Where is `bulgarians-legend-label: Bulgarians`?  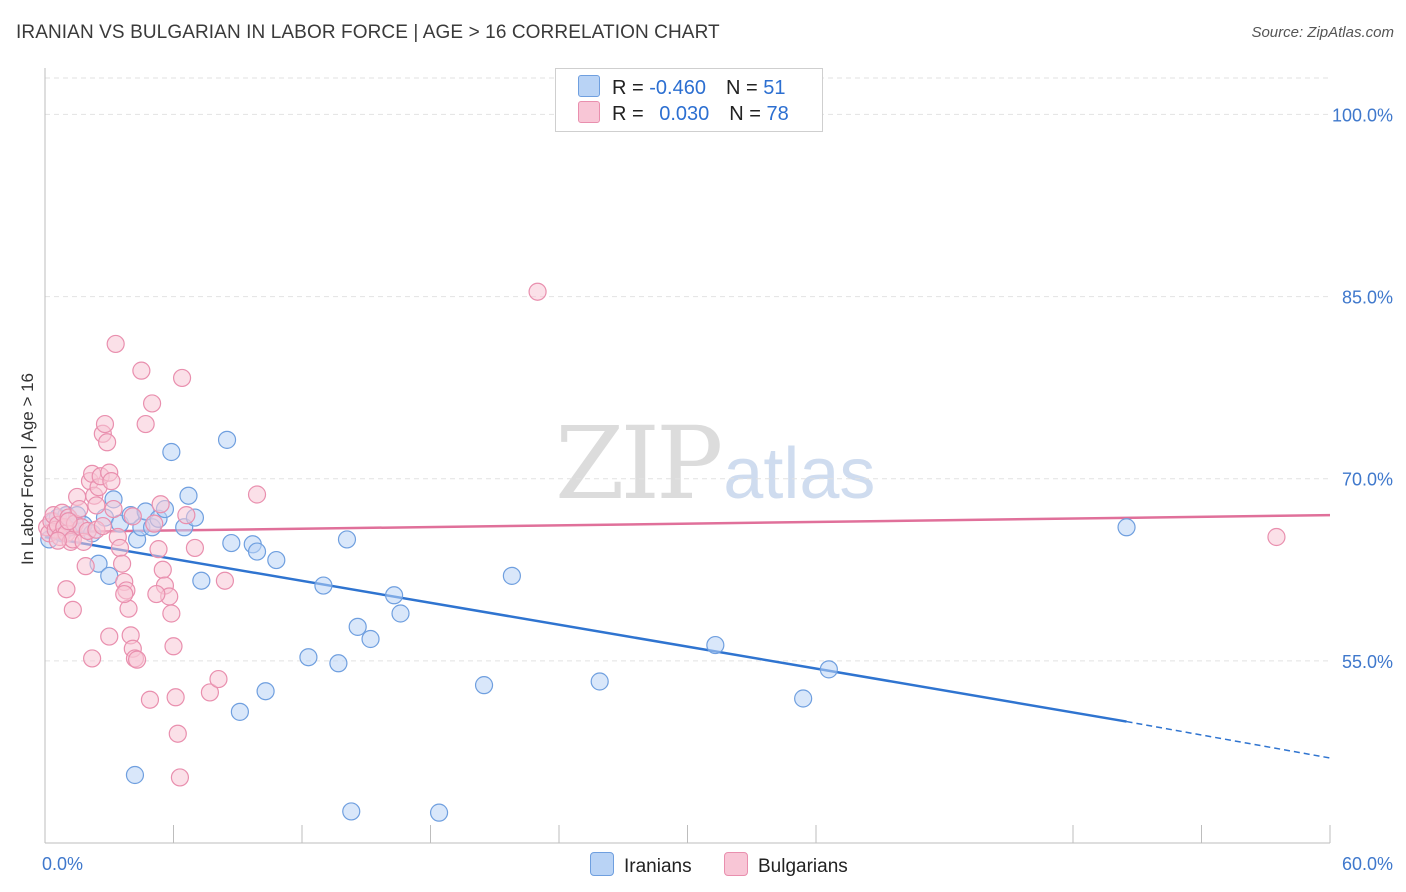
bulgarians-legend-label: Bulgarians is located at coordinates (803, 866).